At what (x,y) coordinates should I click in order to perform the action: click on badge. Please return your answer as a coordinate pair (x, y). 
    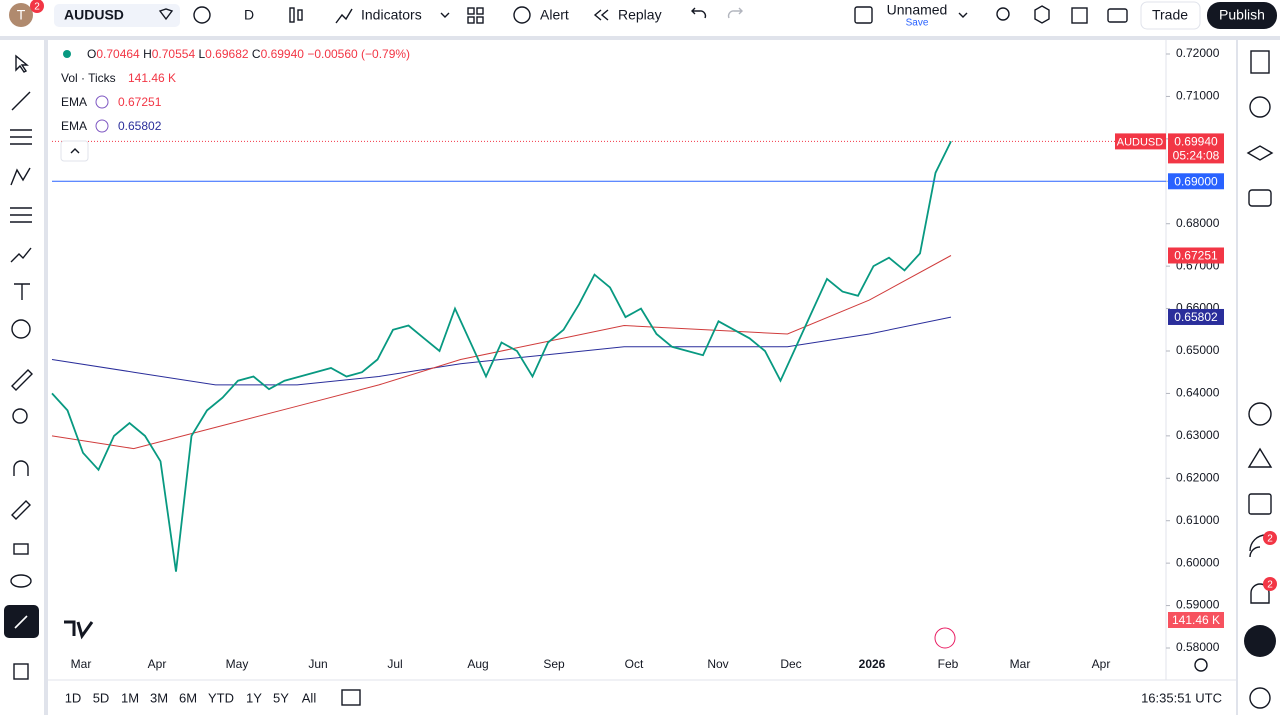
    Looking at the image, I should click on (1270, 584).